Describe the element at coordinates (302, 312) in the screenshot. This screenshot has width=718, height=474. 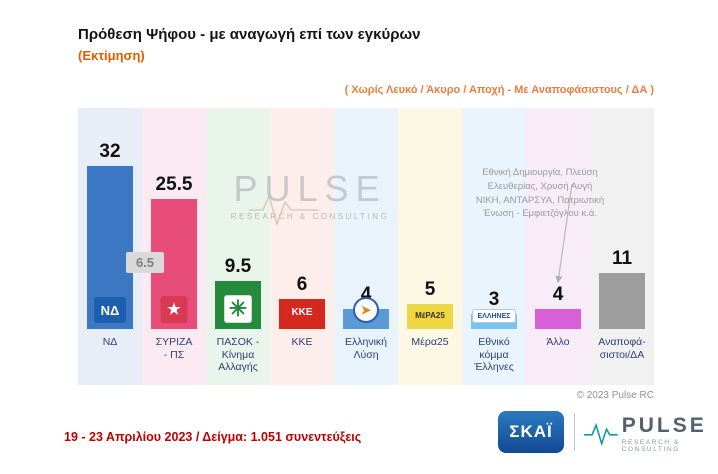
I see `kke-logo: ΚΚΕ` at that location.